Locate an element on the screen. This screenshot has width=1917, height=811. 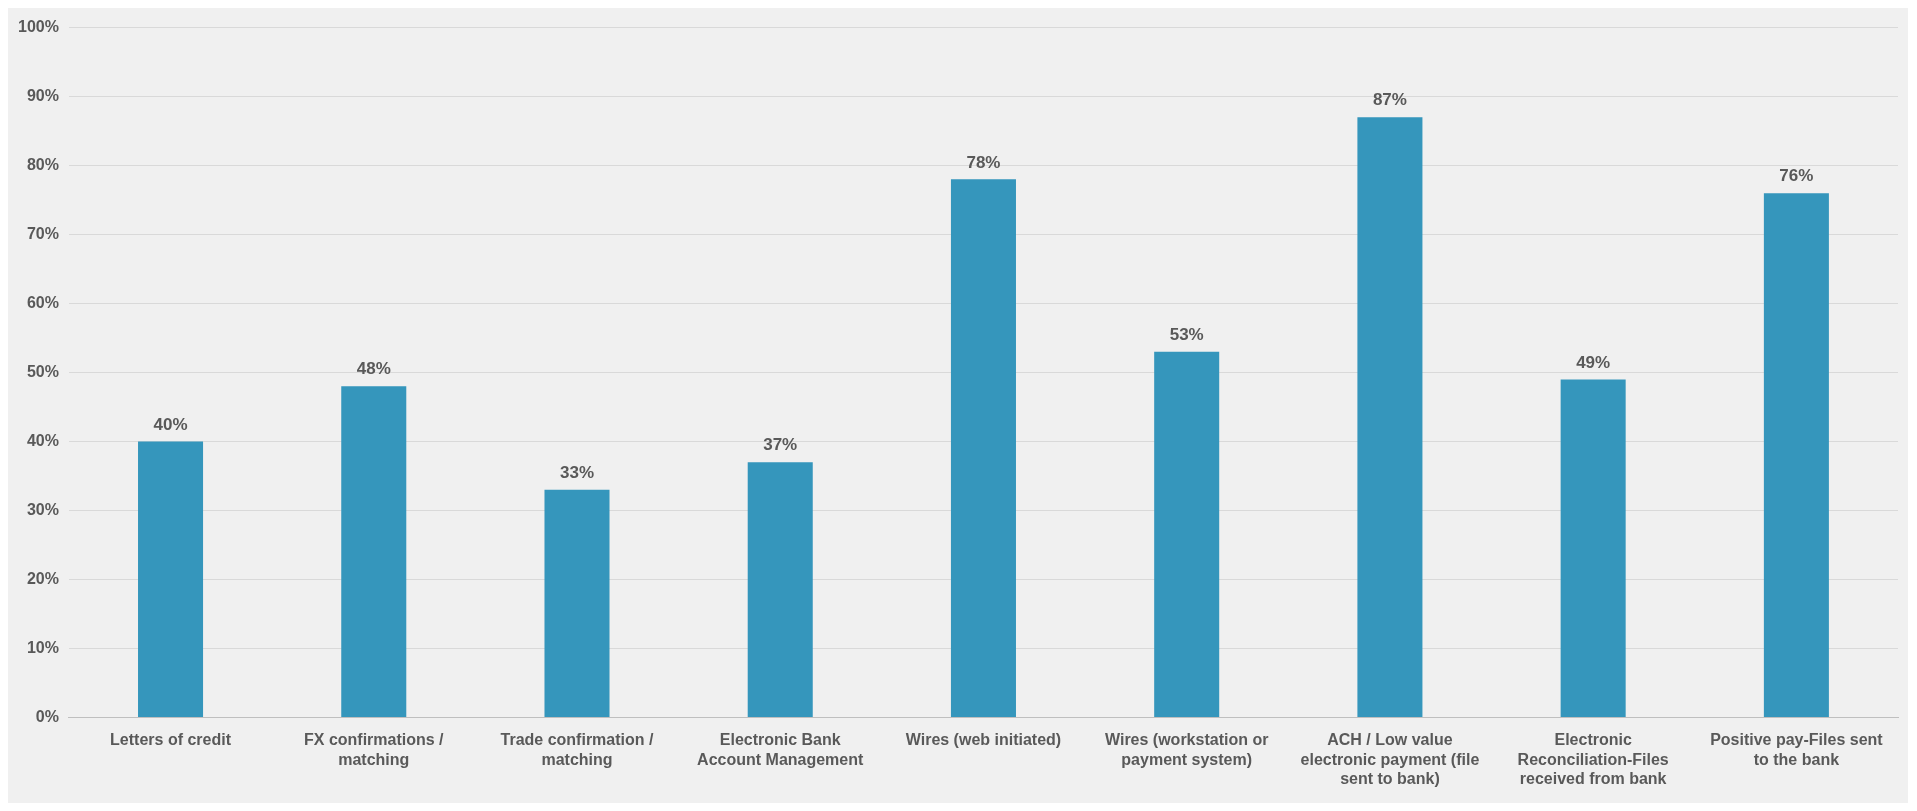
y-tick-label: 40% is located at coordinates (42, 440).